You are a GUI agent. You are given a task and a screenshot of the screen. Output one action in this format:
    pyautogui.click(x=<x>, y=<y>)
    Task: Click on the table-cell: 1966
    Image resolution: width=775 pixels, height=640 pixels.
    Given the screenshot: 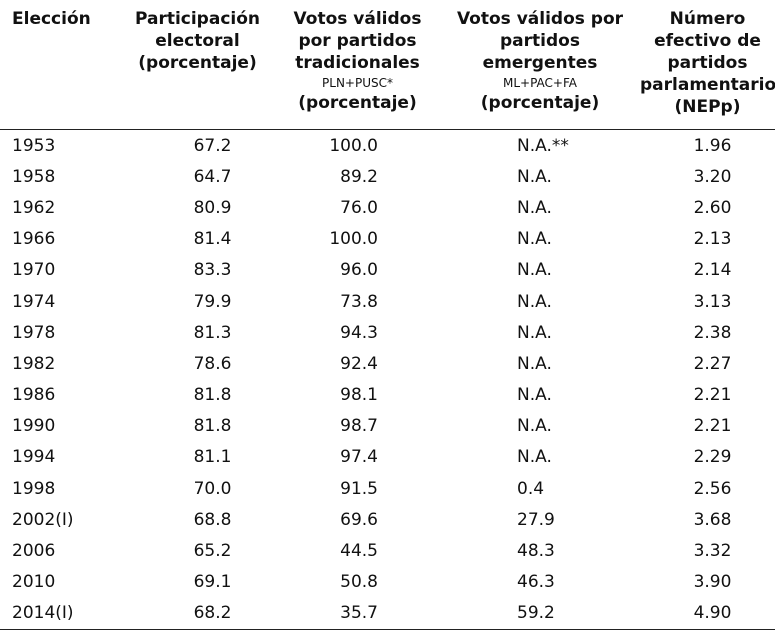 What is the action you would take?
    pyautogui.click(x=34, y=239)
    